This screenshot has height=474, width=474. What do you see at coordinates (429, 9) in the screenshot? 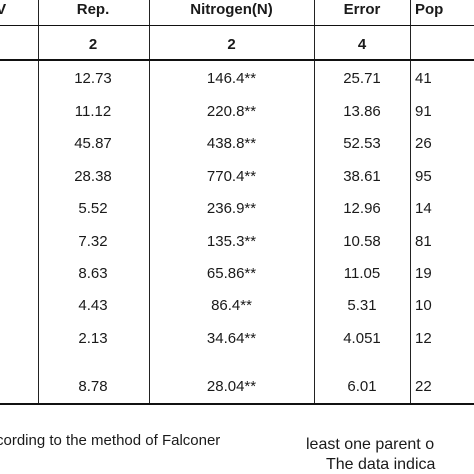
I see `header-pop: Pop` at bounding box center [429, 9].